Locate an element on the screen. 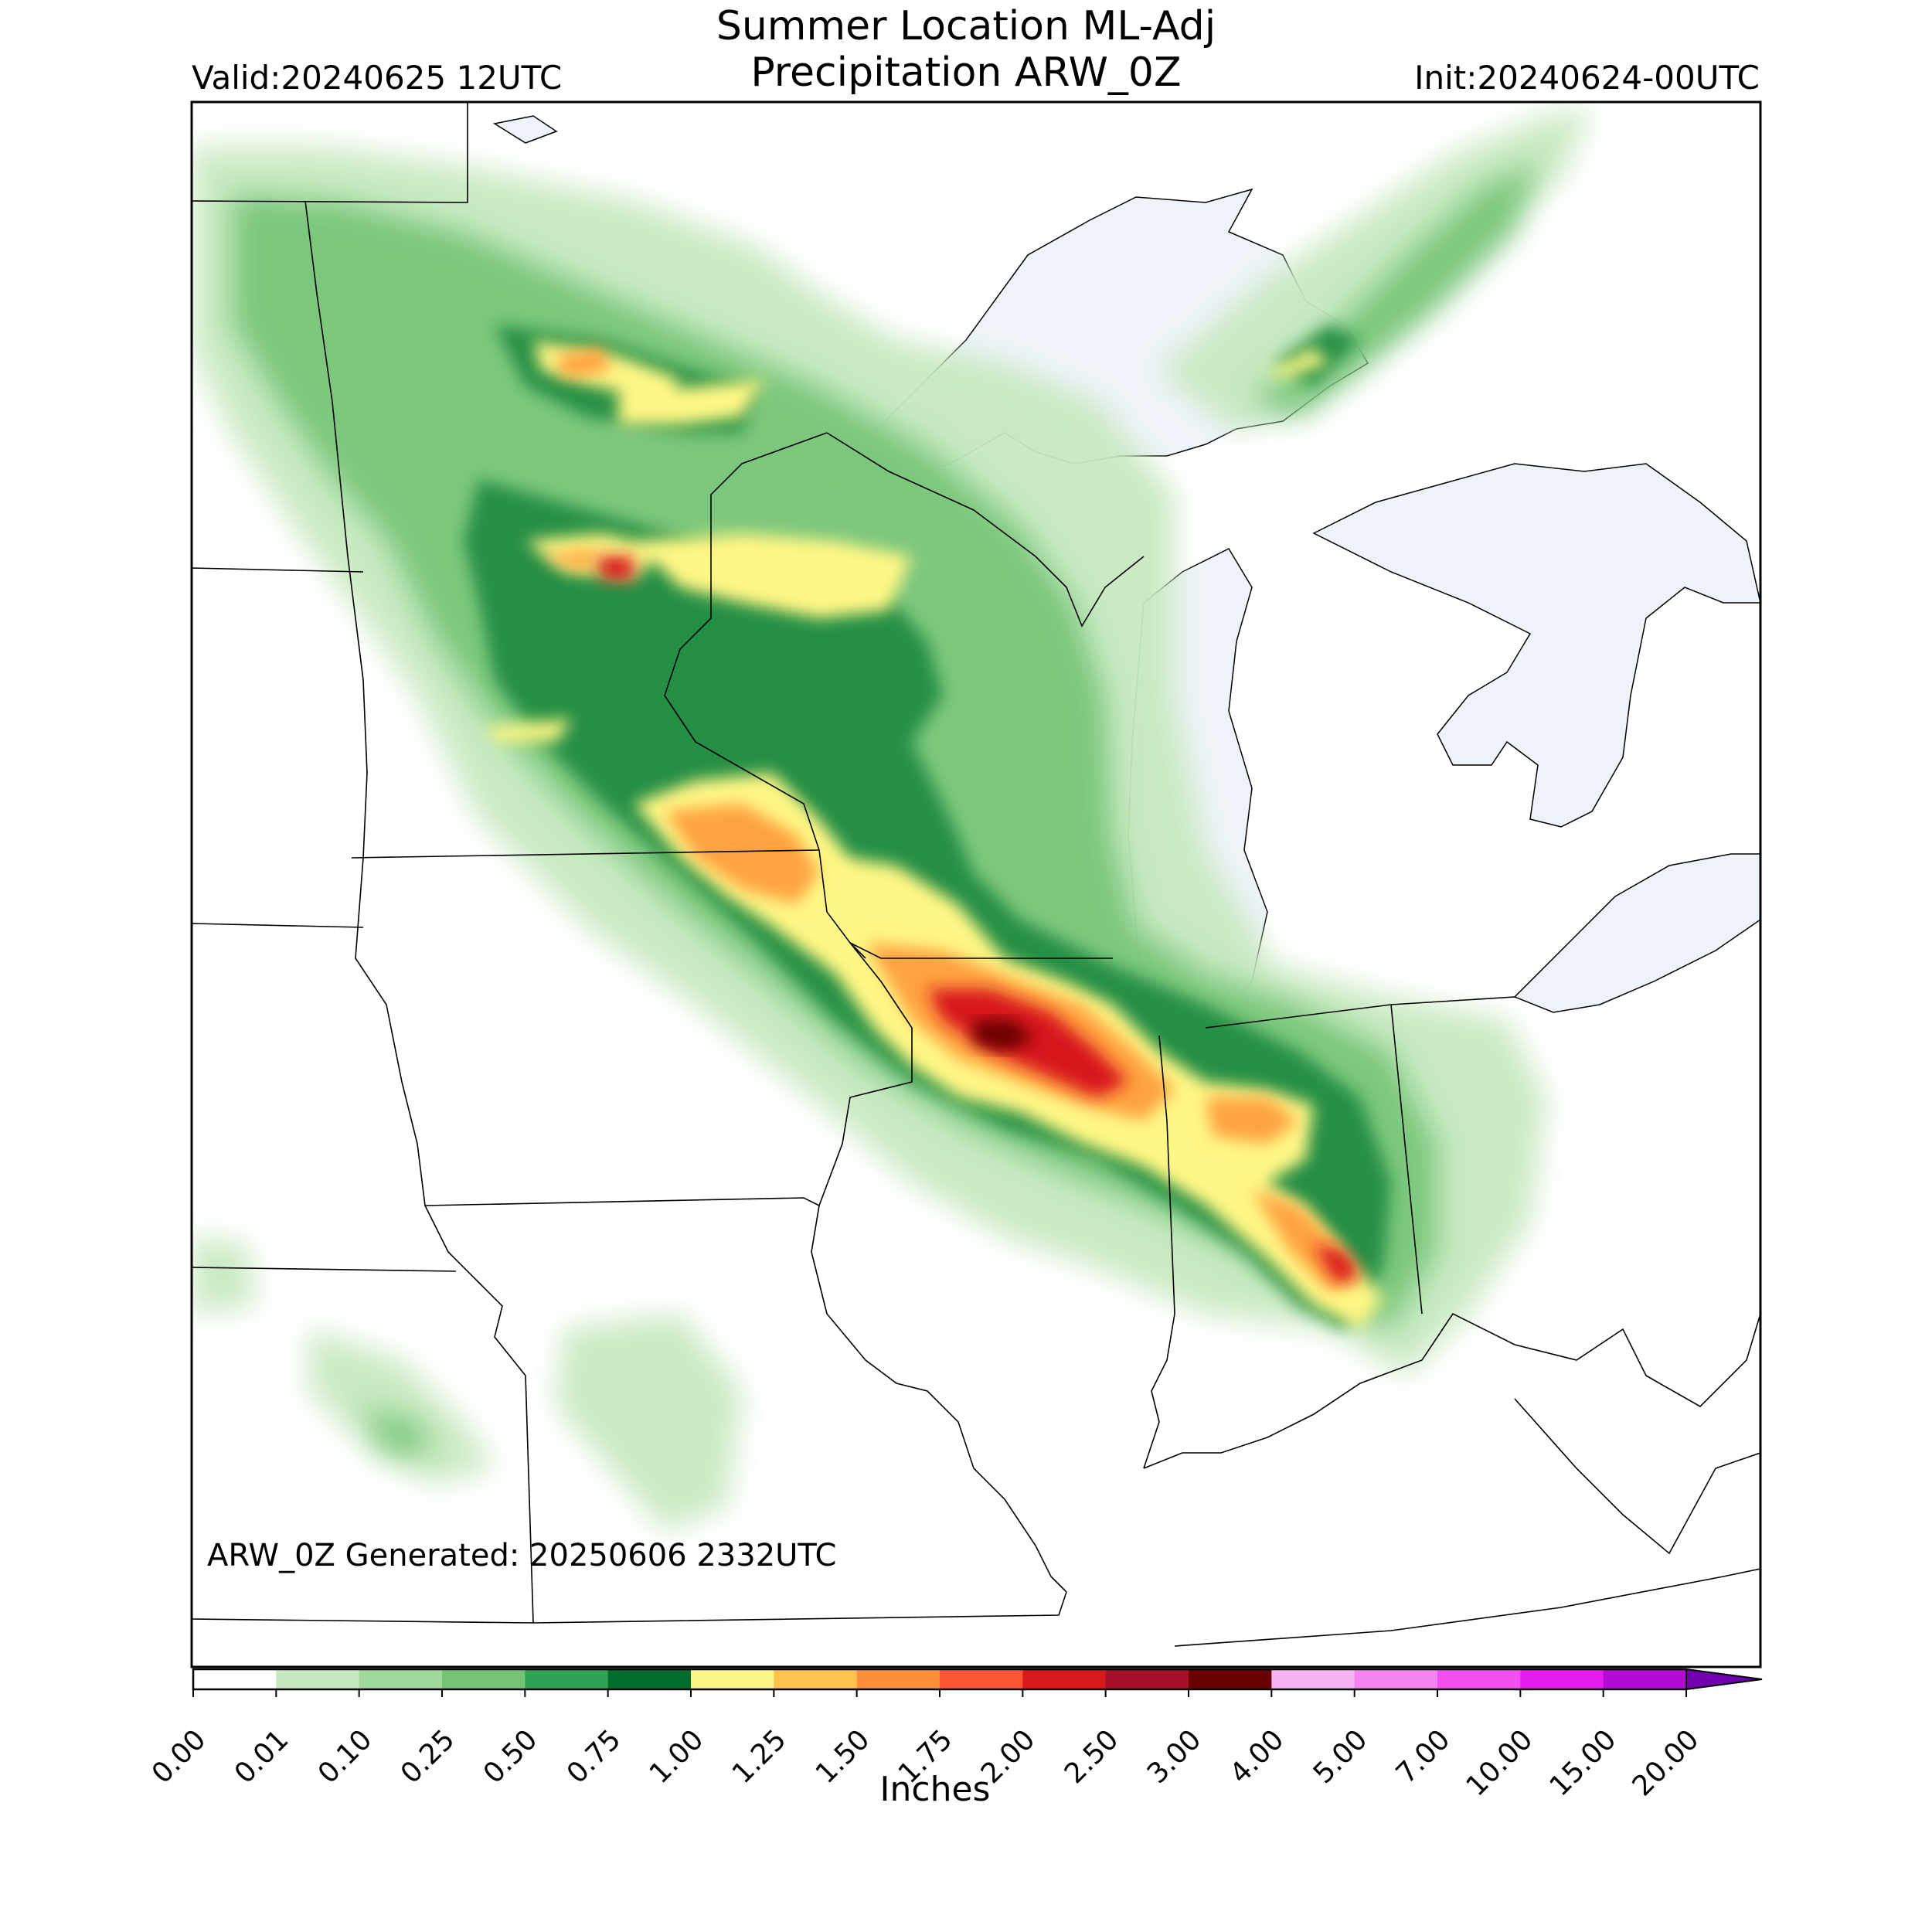  chart-title-line1: Summer Location ML-Adj is located at coordinates (966, 26).